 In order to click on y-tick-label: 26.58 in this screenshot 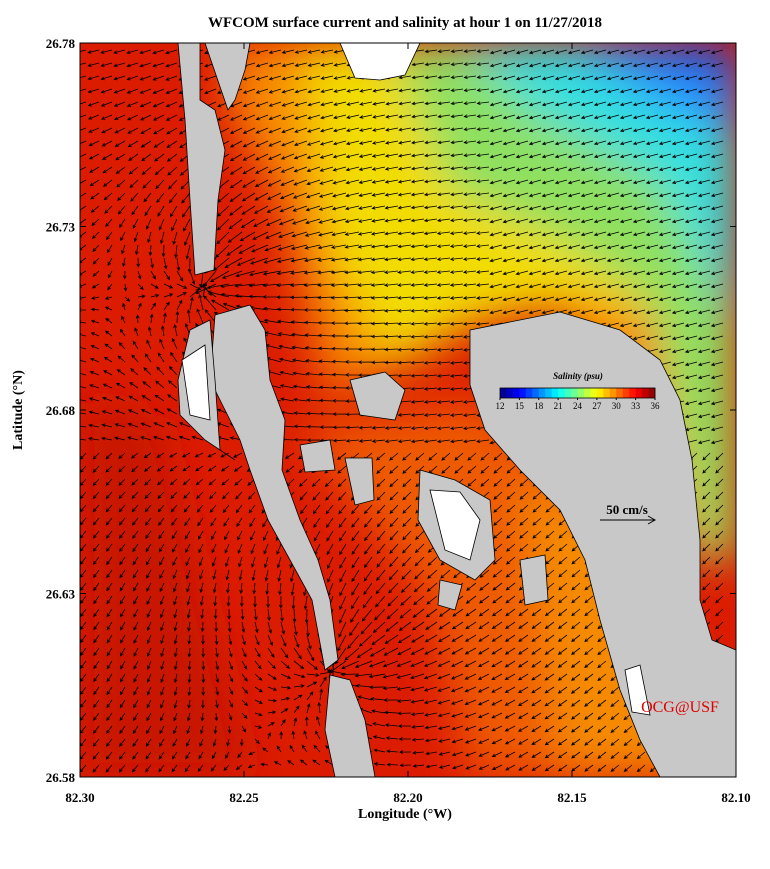, I will do `click(61, 777)`.